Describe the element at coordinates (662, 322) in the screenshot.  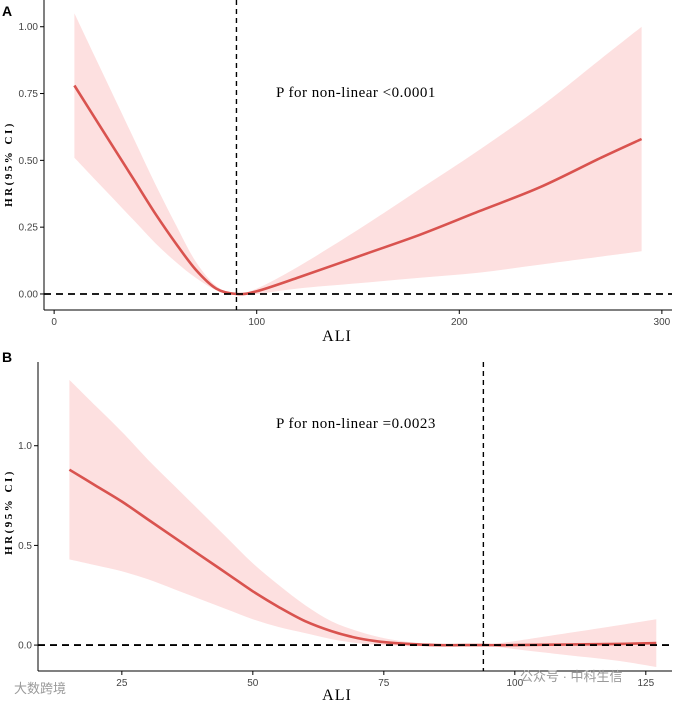
I see `x-tick-label: 300` at that location.